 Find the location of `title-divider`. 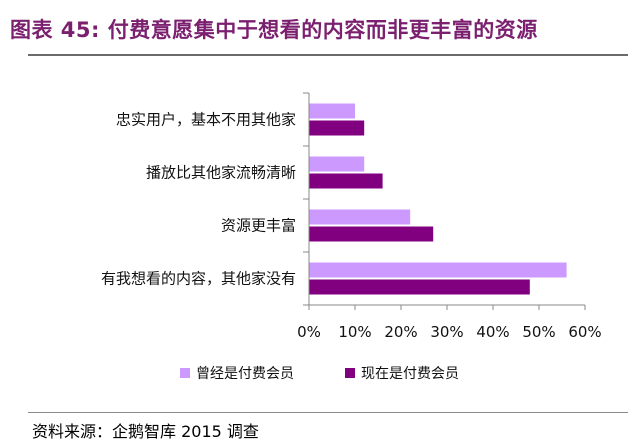

title-divider is located at coordinates (328, 55).